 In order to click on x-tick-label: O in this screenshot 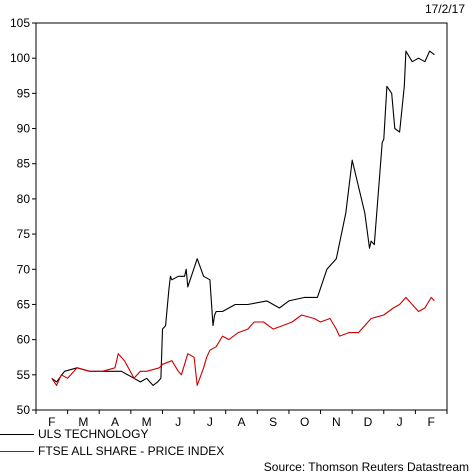, I will do `click(304, 422)`.